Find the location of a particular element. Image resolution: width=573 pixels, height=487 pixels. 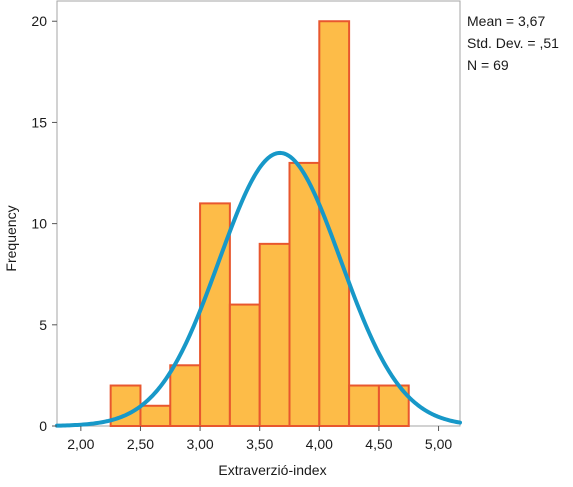

x-tick-label: 3,50 is located at coordinates (259, 444).